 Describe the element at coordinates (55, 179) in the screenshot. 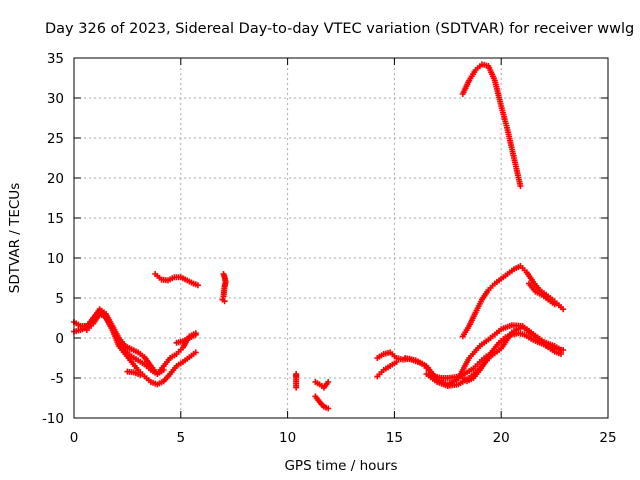

I see `y-tick-label: 20` at that location.